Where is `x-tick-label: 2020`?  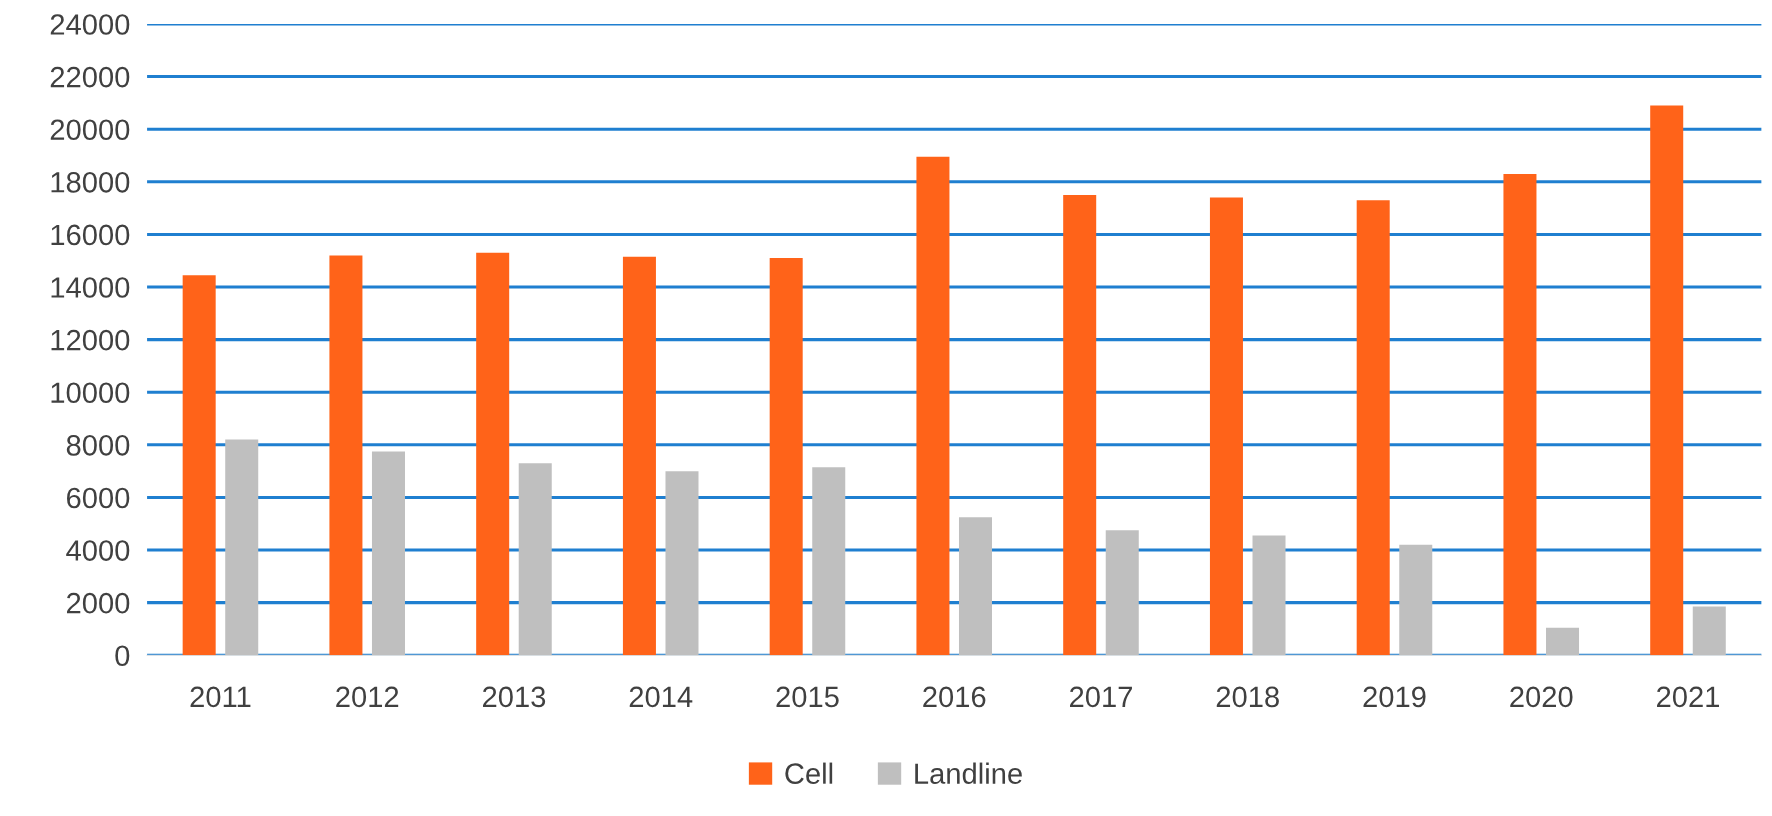 x-tick-label: 2020 is located at coordinates (1541, 697).